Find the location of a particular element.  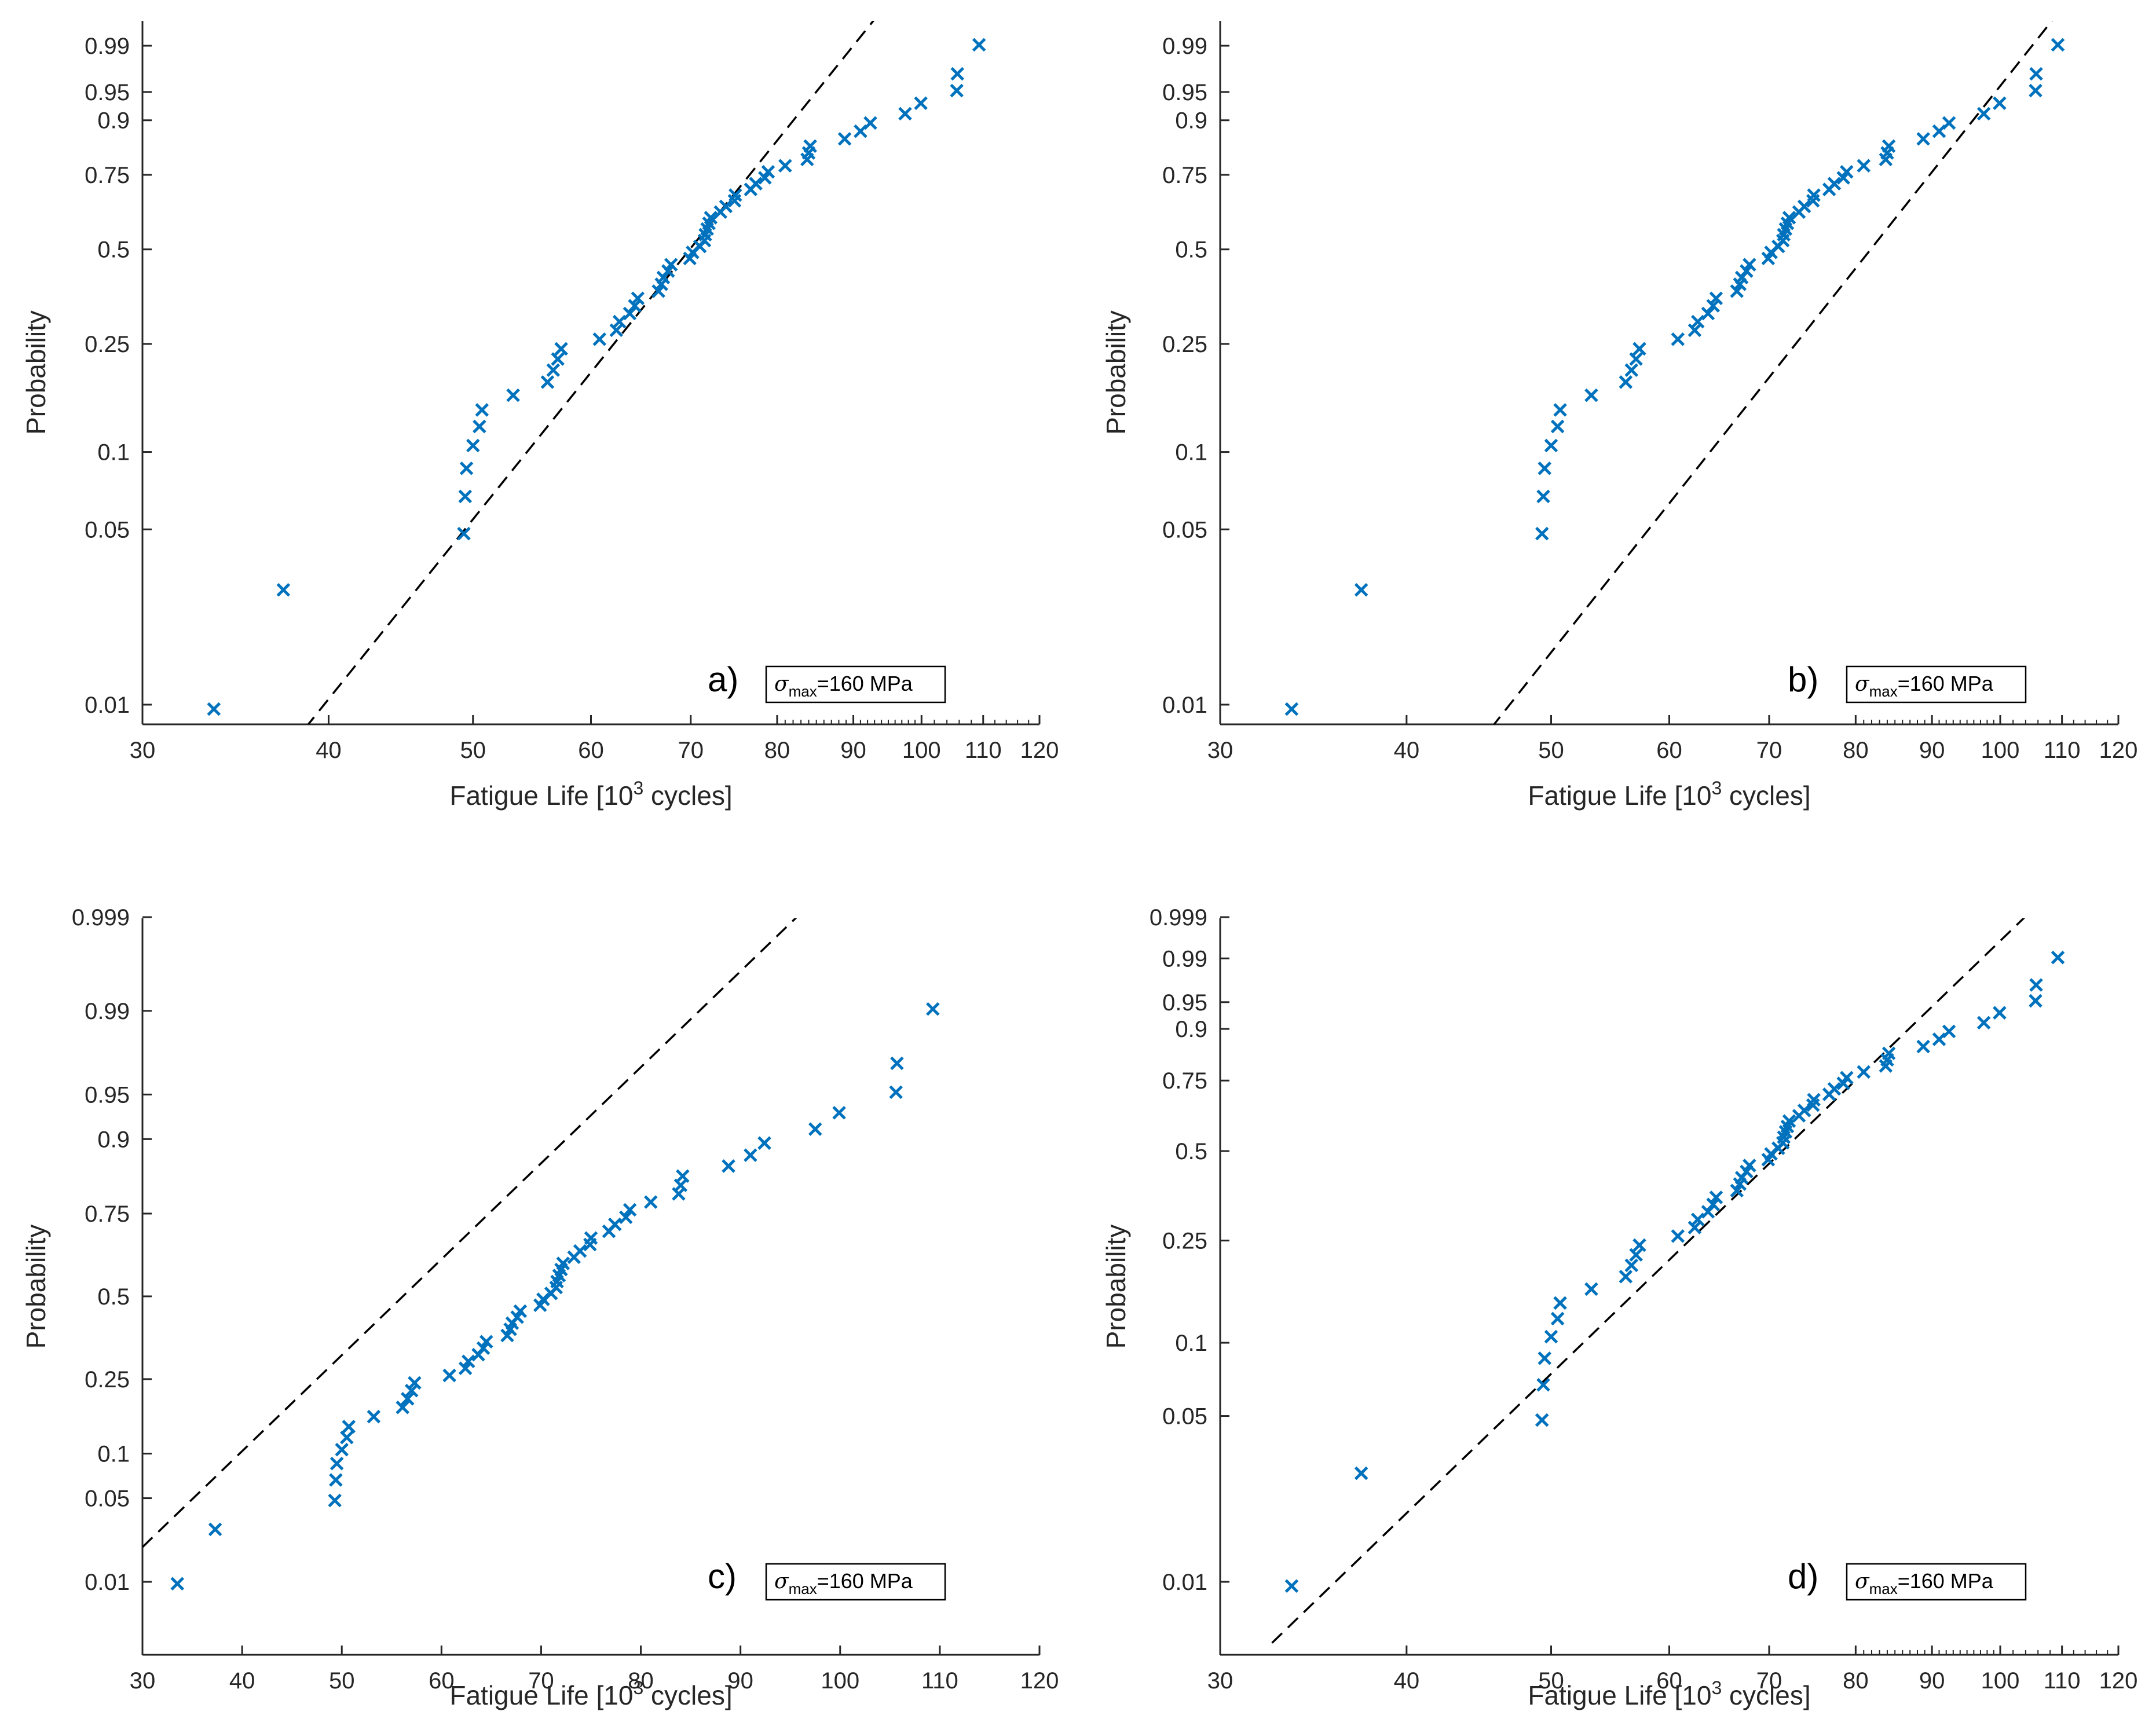

y-tick-label: 0.75 is located at coordinates (1184, 1081).